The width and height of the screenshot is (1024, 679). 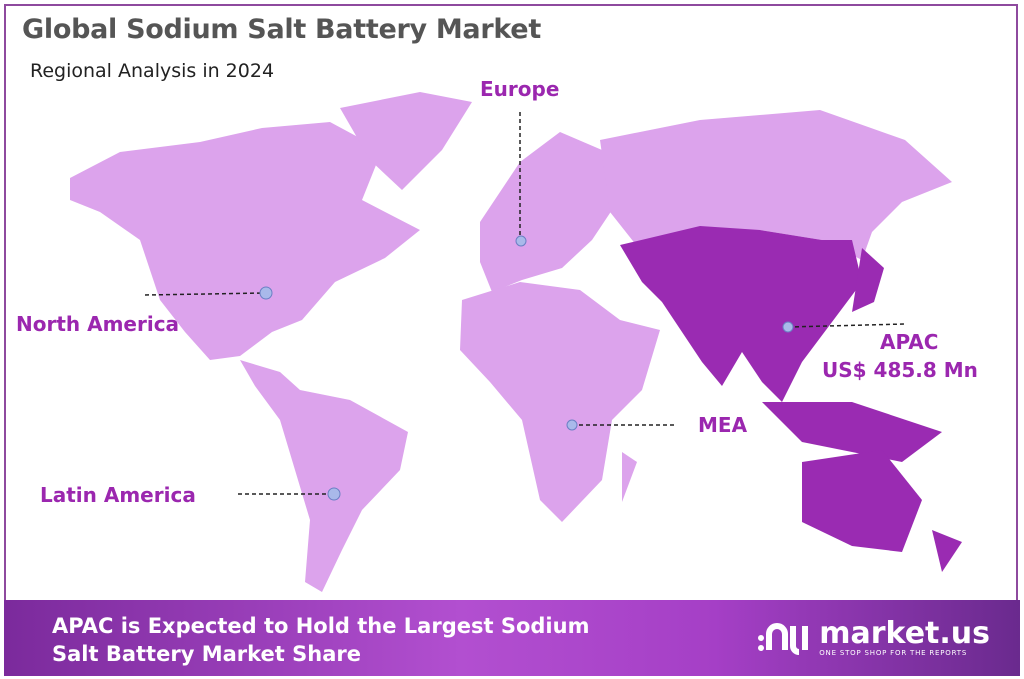 What do you see at coordinates (723, 425) in the screenshot?
I see `mea-label: MEA` at bounding box center [723, 425].